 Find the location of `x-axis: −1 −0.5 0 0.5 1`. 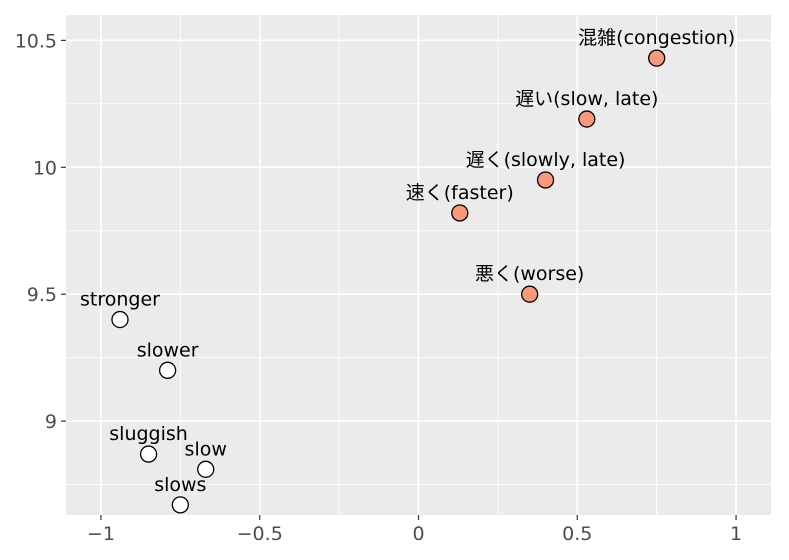

x-axis: −1 −0.5 0 0.5 1 is located at coordinates (414, 530).